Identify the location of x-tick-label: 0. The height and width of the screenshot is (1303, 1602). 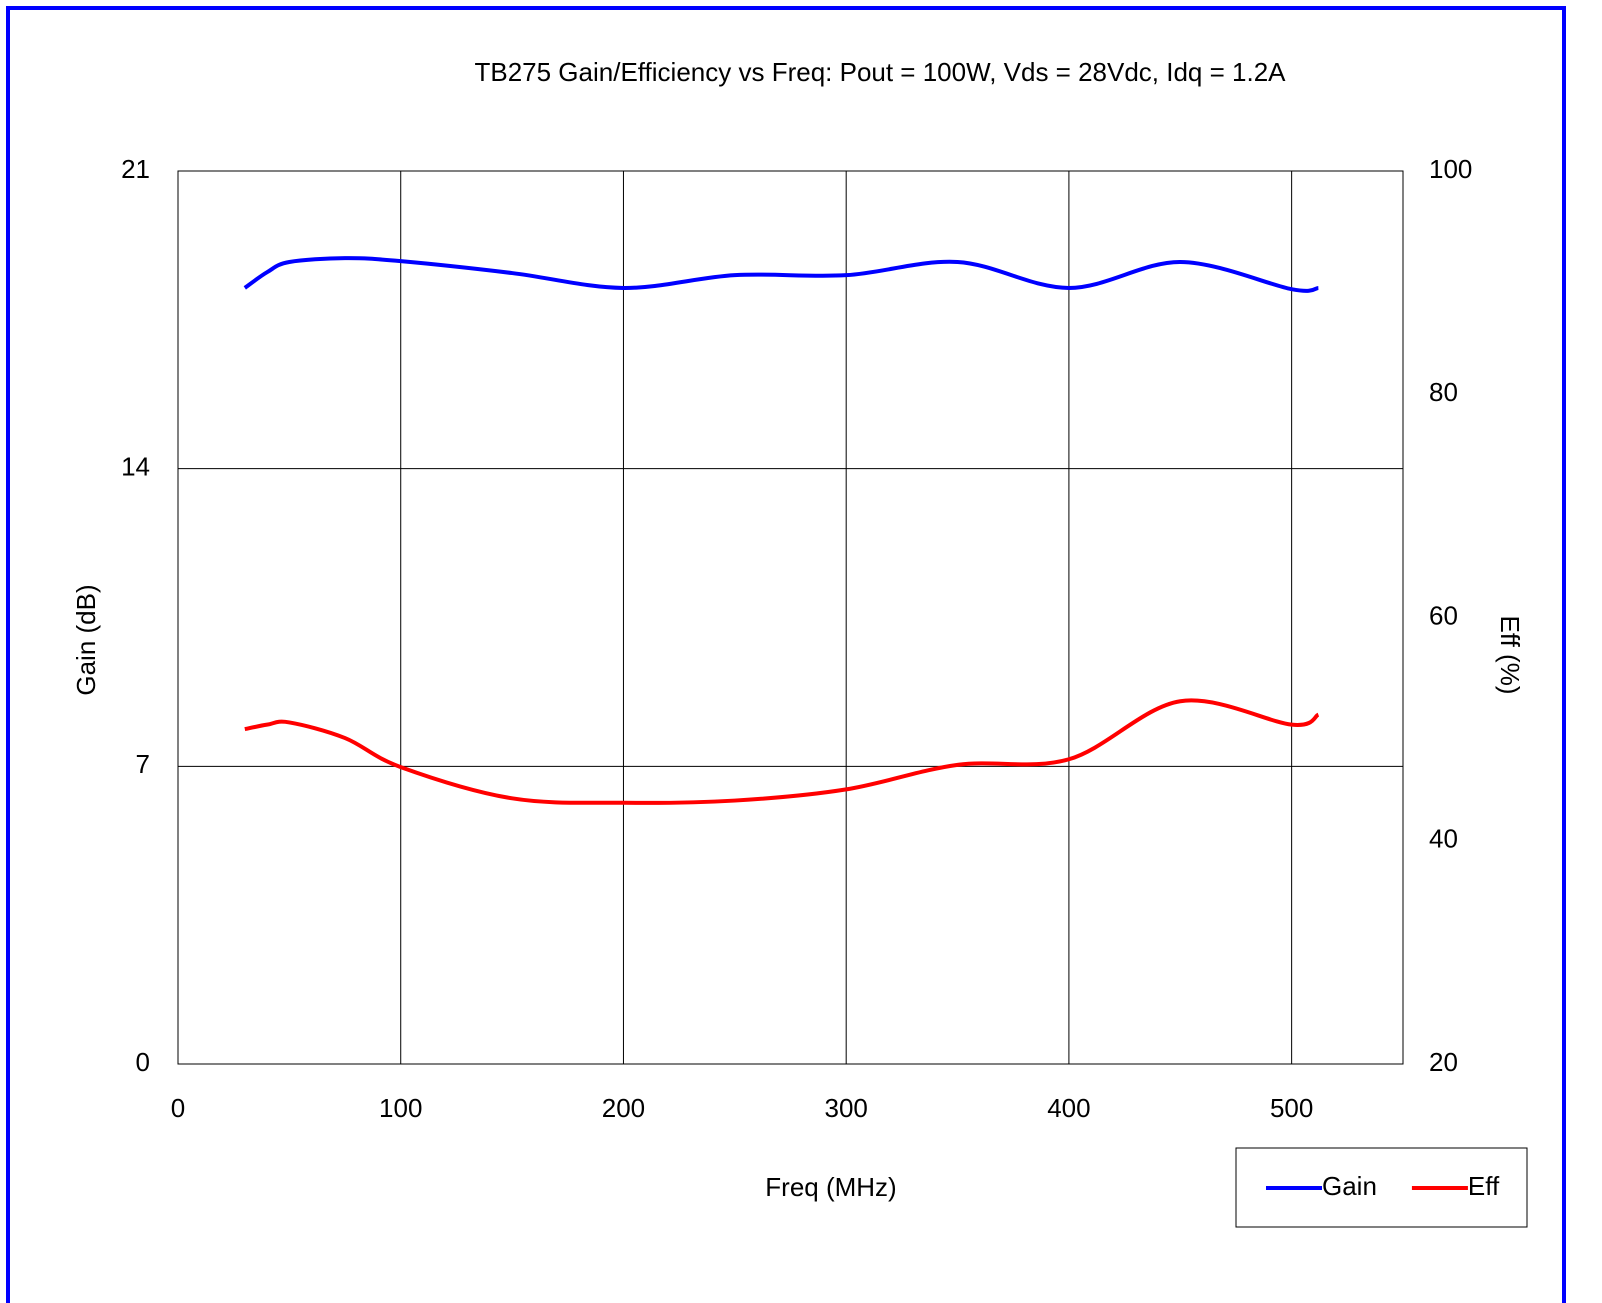
(178, 1108).